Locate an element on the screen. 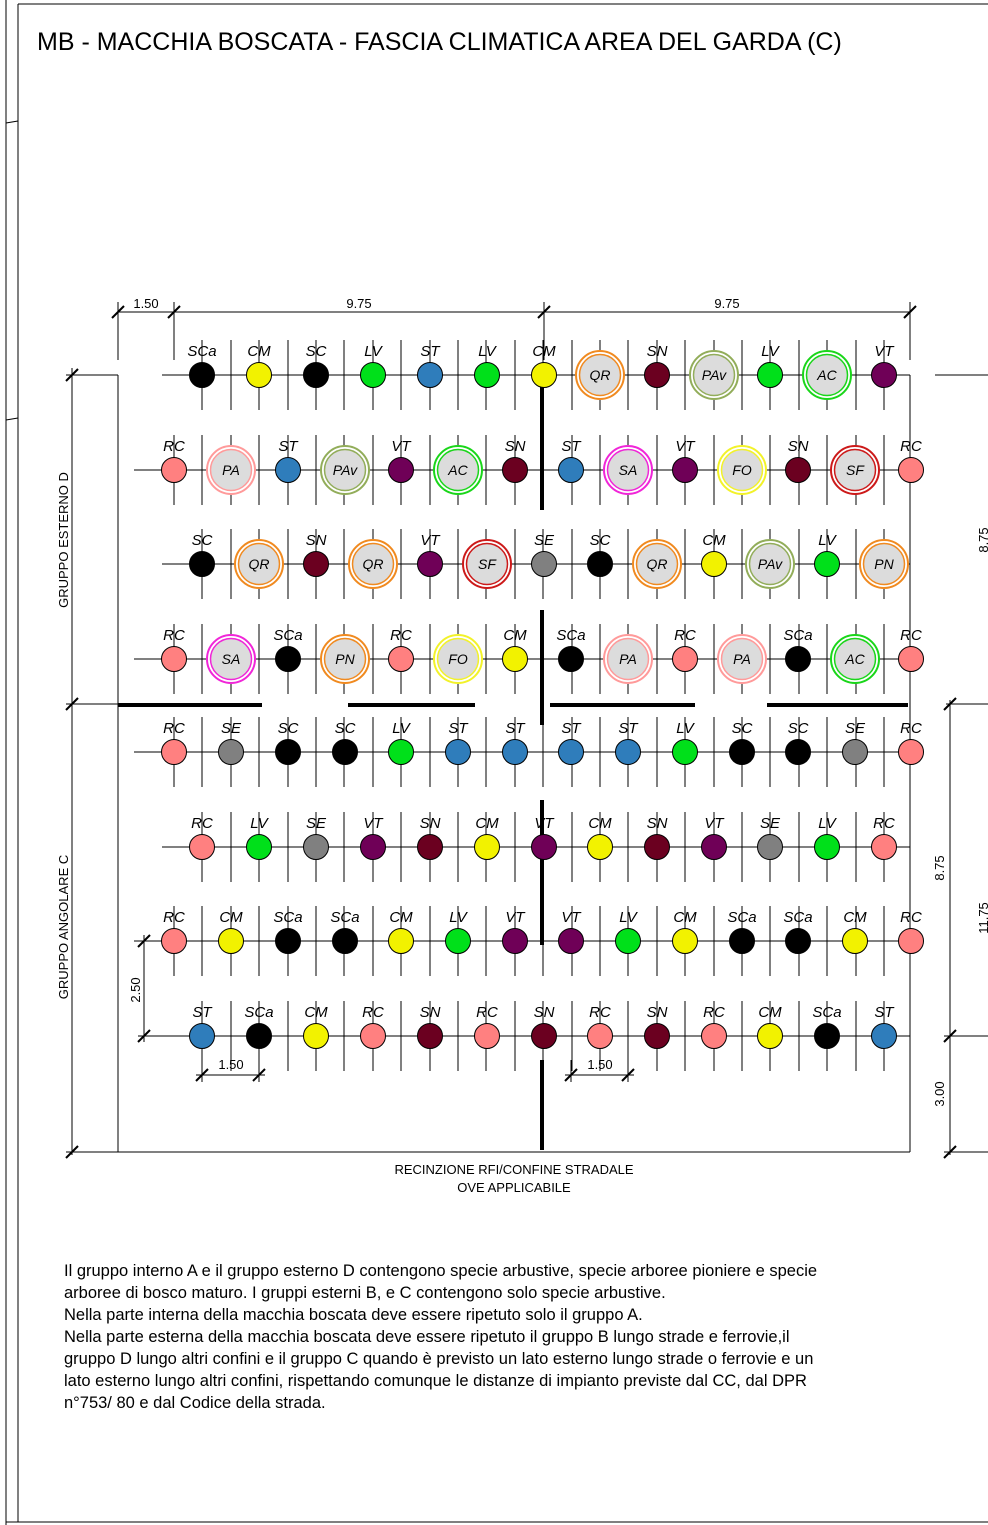 The height and width of the screenshot is (1525, 988). plant-code: PN is located at coordinates (345, 659).